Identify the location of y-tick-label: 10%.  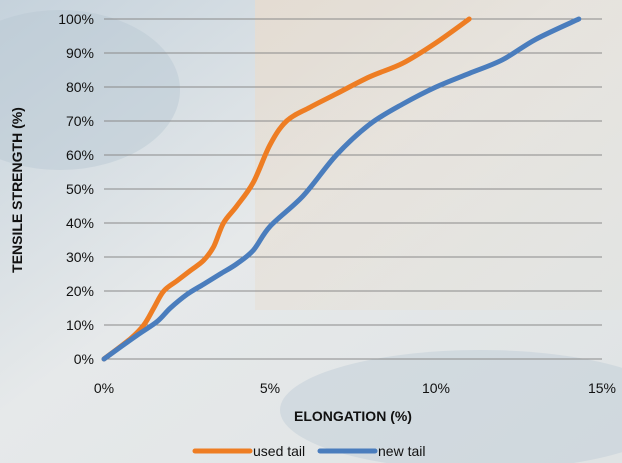
(80, 325).